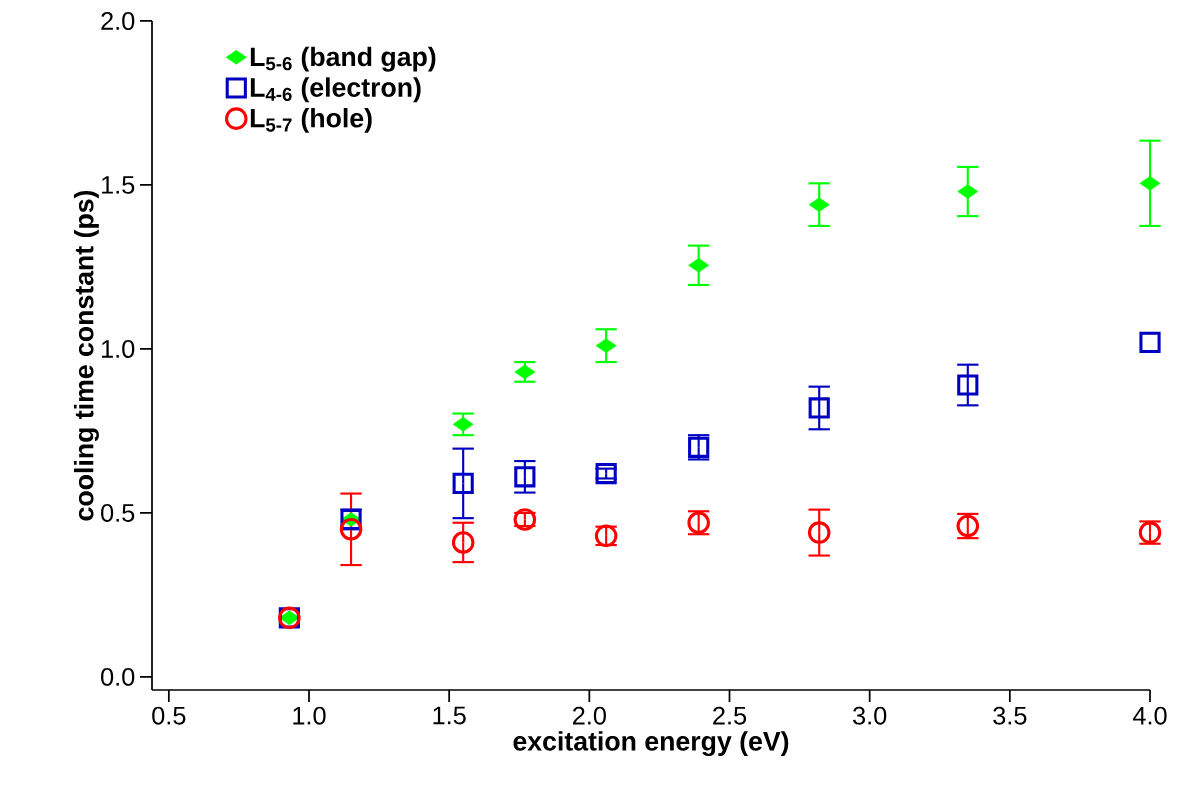 The image size is (1182, 811). What do you see at coordinates (335, 90) in the screenshot?
I see `legend-label: L$_{4-6}$ (electron)` at bounding box center [335, 90].